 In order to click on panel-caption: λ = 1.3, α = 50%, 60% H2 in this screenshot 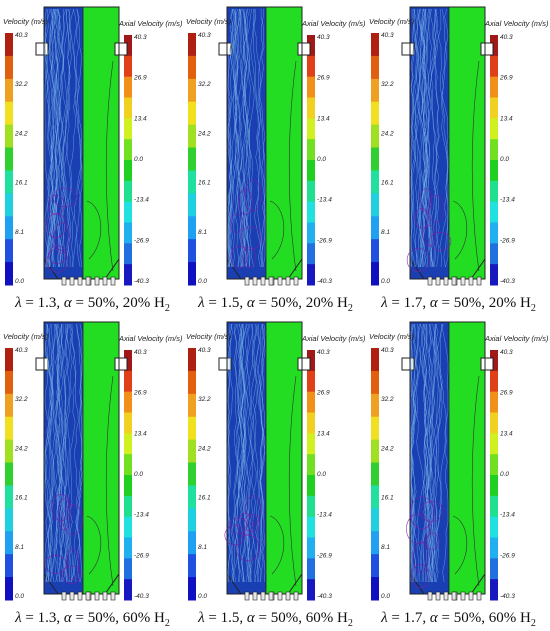, I will do `click(92, 619)`.